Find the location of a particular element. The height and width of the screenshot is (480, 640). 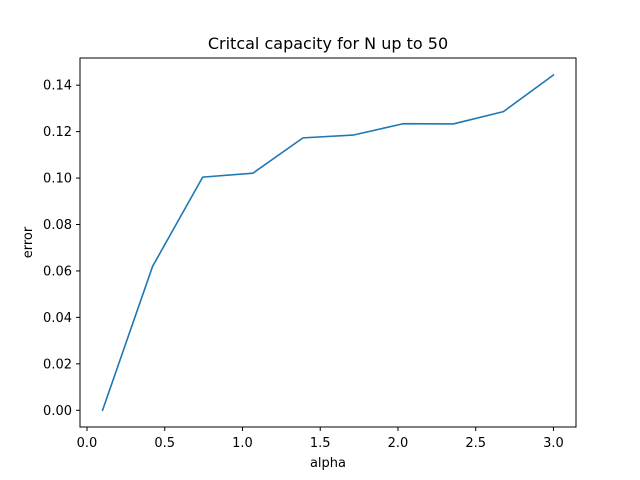

x-axis: 0.0 0.5 1.0 1.5 2.0 2.5 3.0 is located at coordinates (320, 439).